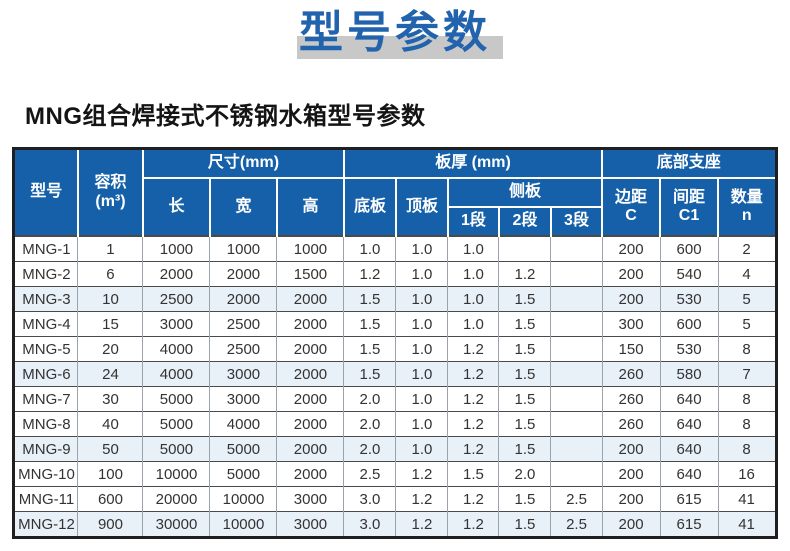 Image resolution: width=790 pixels, height=551 pixels. What do you see at coordinates (746, 197) in the screenshot?
I see `col-header-quantity-label: 数量` at bounding box center [746, 197].